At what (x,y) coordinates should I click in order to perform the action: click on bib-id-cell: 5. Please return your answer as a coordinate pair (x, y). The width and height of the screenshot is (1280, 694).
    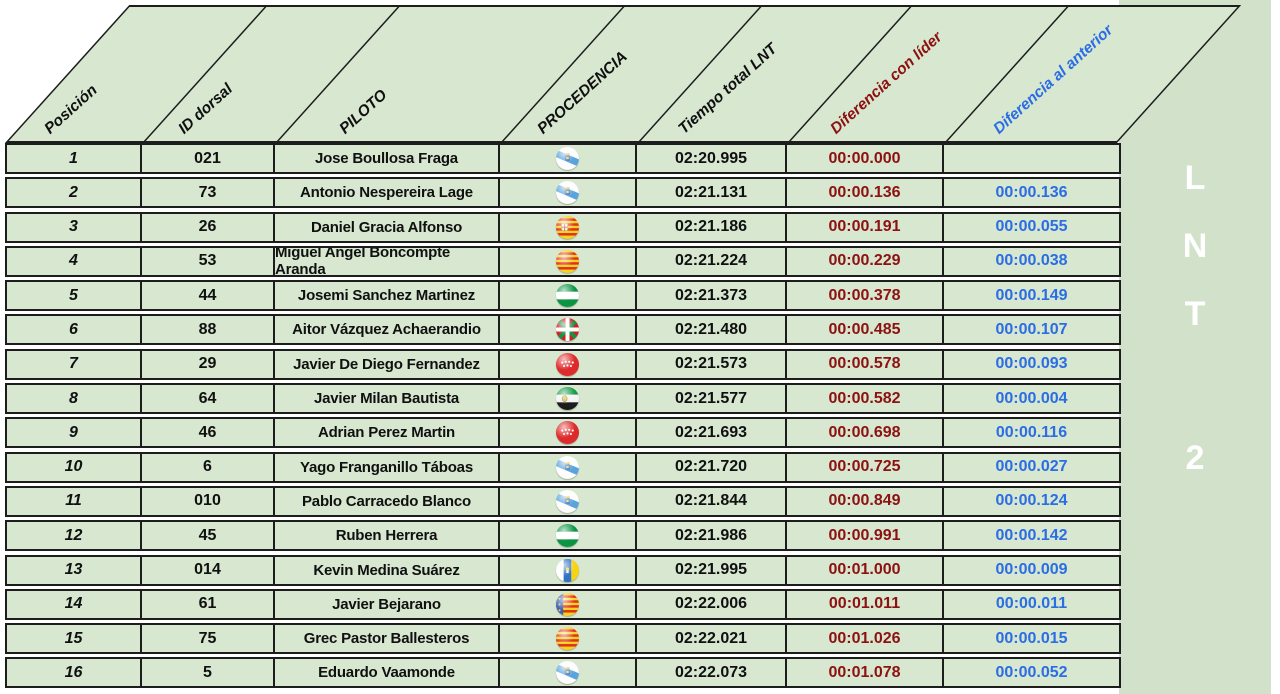
    Looking at the image, I should click on (208, 673).